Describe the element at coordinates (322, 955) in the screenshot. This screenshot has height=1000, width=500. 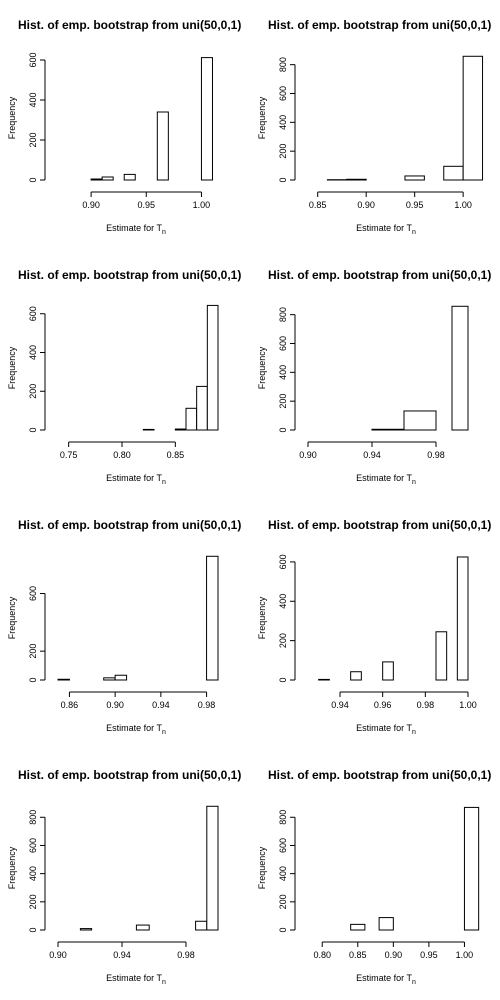
I see `x-tick-label: 0.80` at that location.